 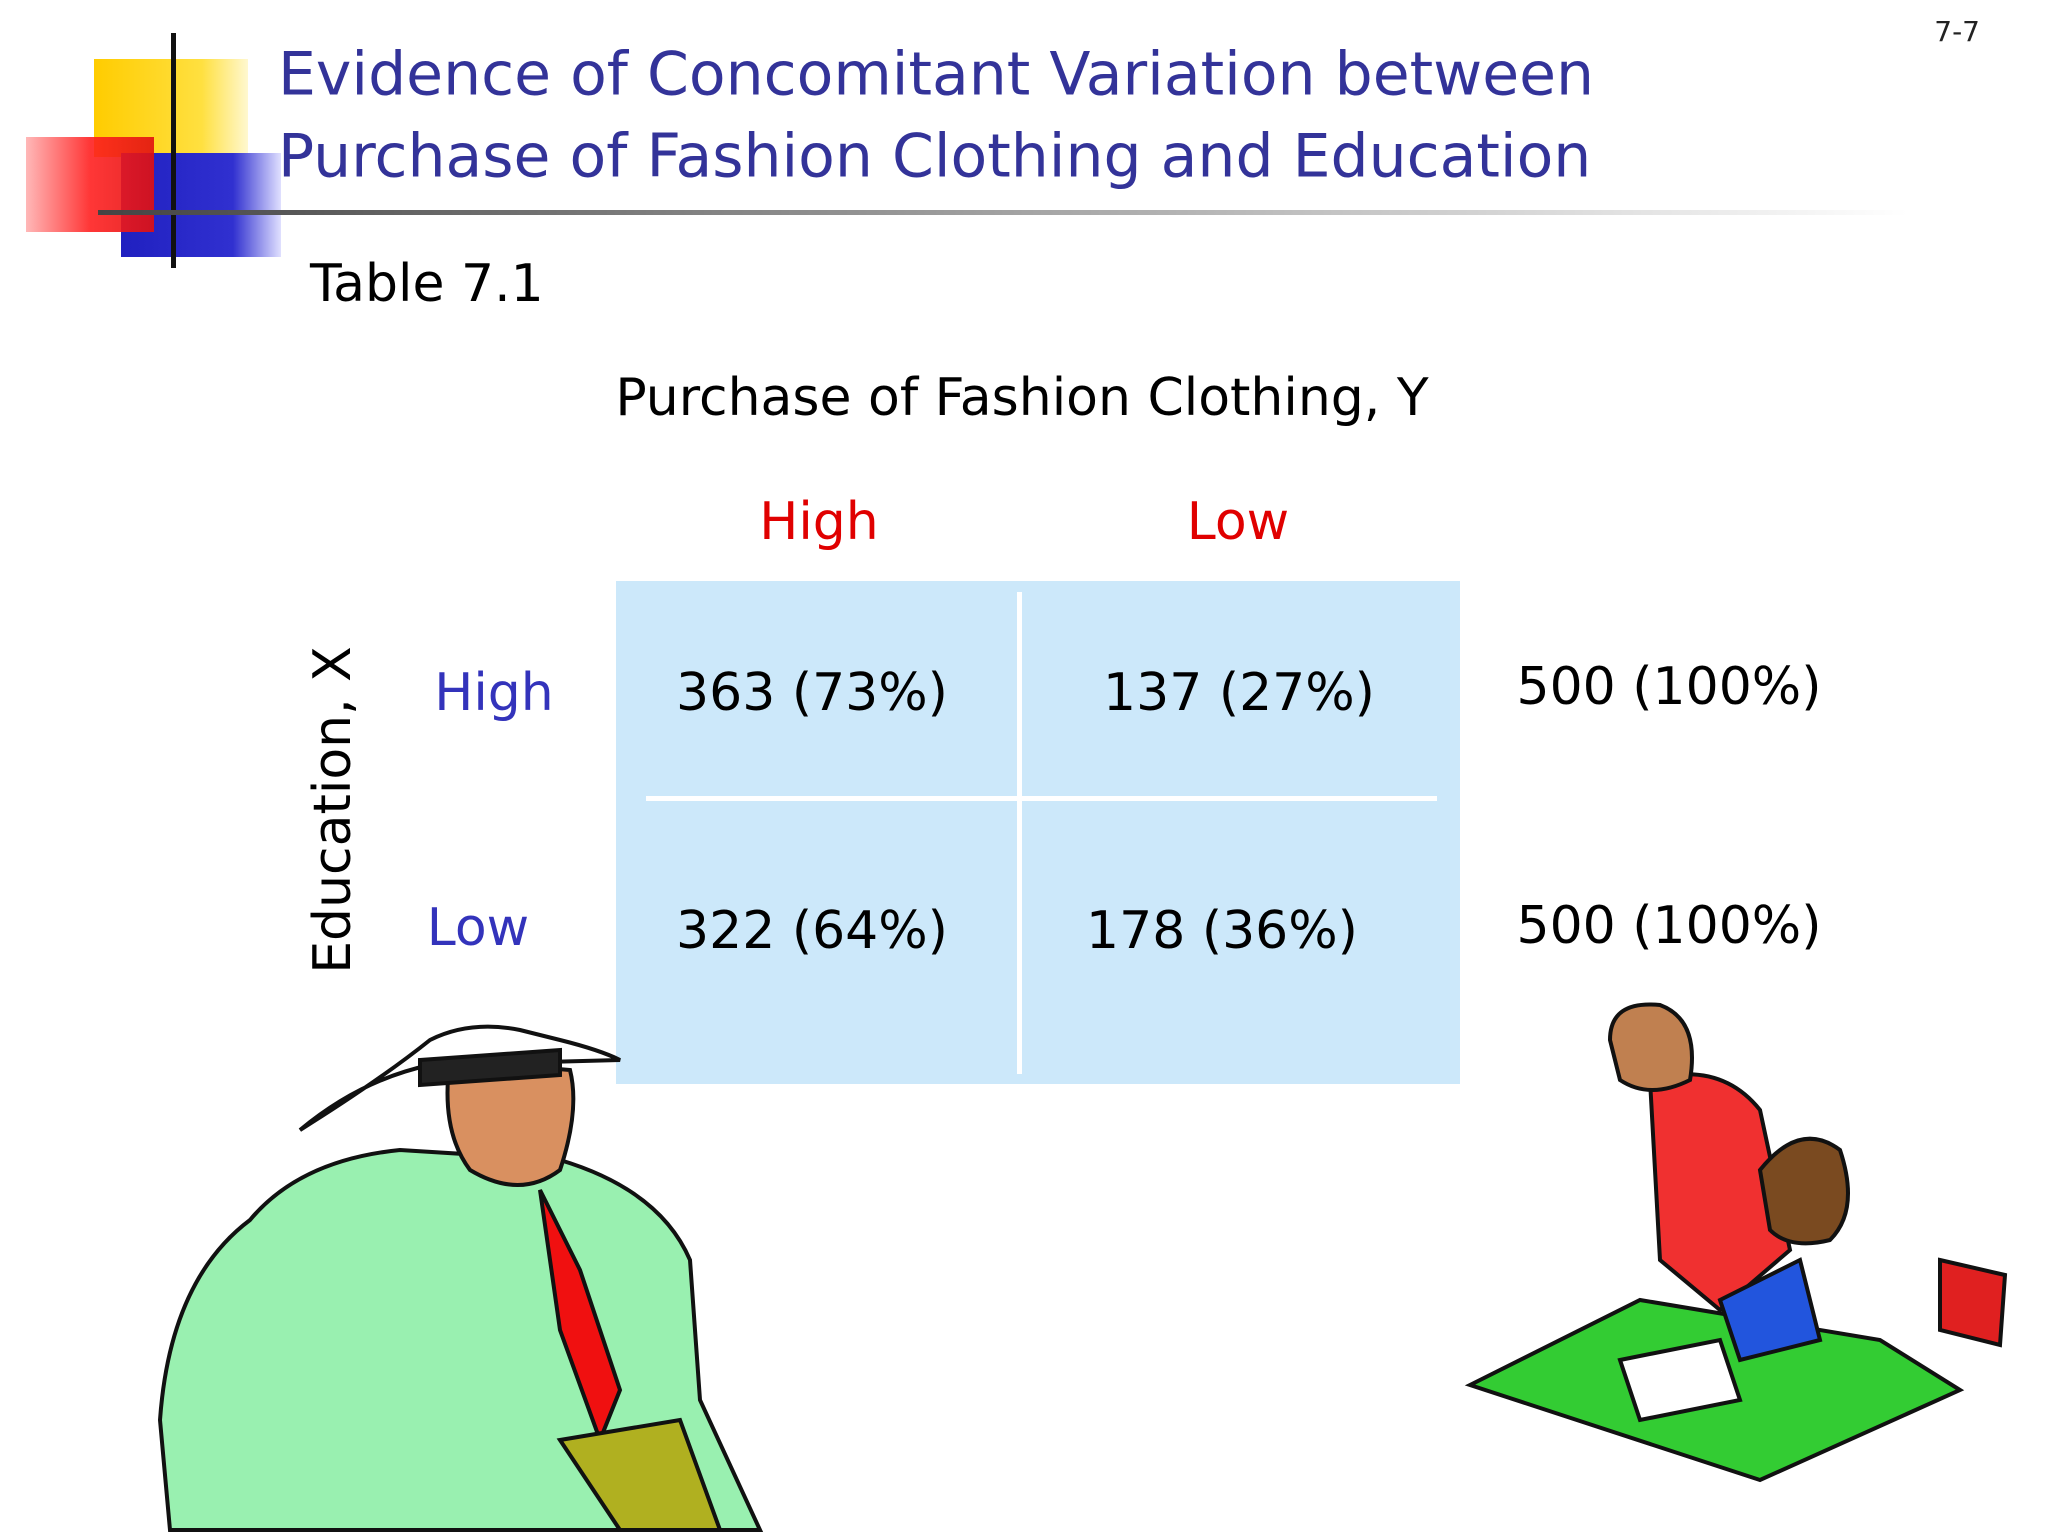 I want to click on column-header: Purchase of Fashion Clothing, Y, so click(x=1021, y=398).